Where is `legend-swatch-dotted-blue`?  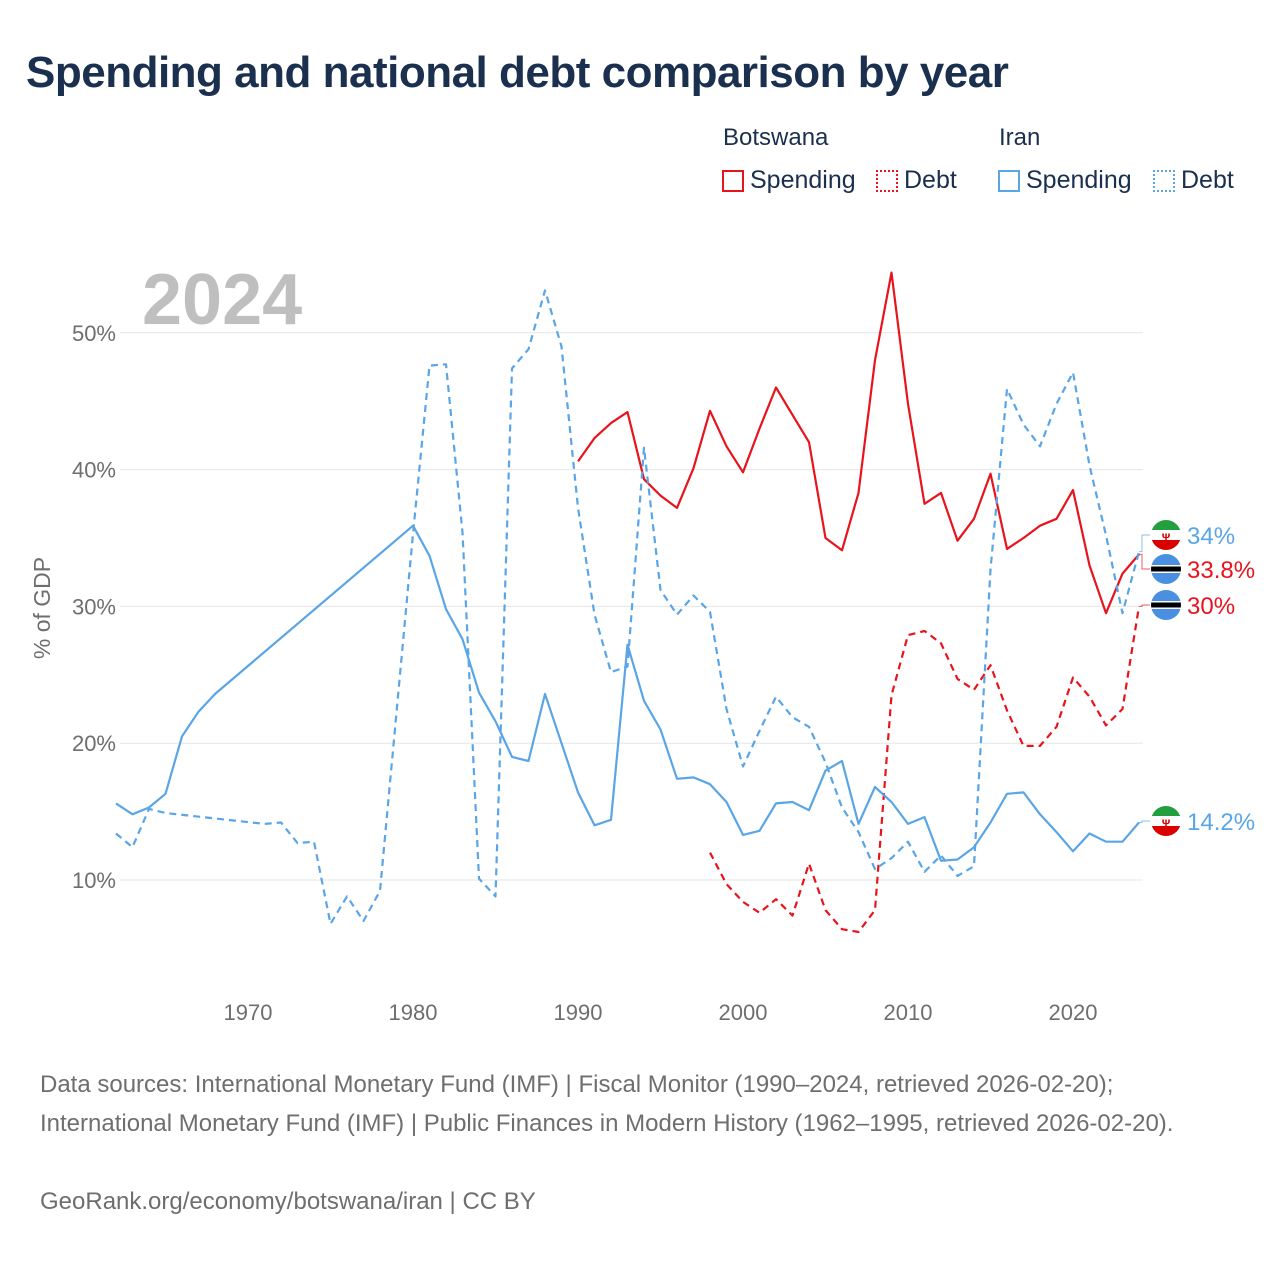 legend-swatch-dotted-blue is located at coordinates (1164, 180).